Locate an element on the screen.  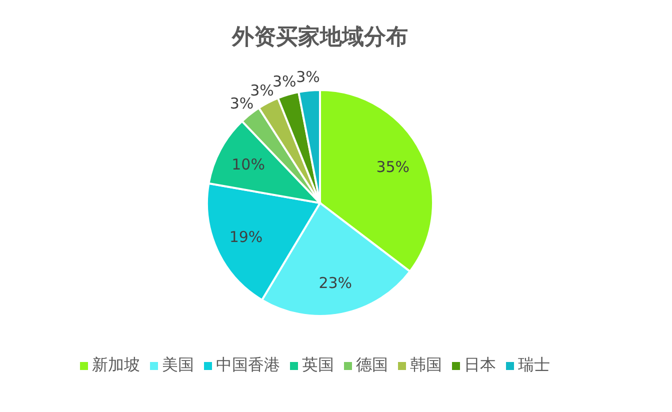
data-label: 19% is located at coordinates (246, 237).